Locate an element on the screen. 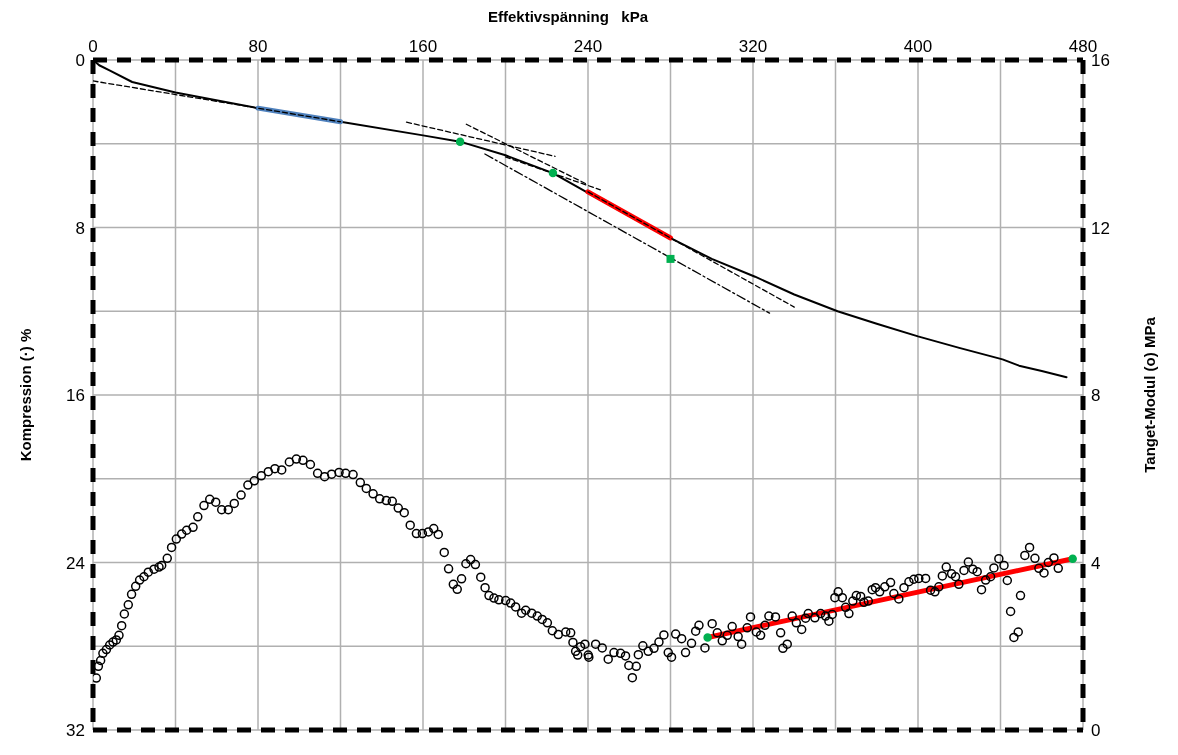 The image size is (1178, 755). x-tick-label: 0 is located at coordinates (93, 46).